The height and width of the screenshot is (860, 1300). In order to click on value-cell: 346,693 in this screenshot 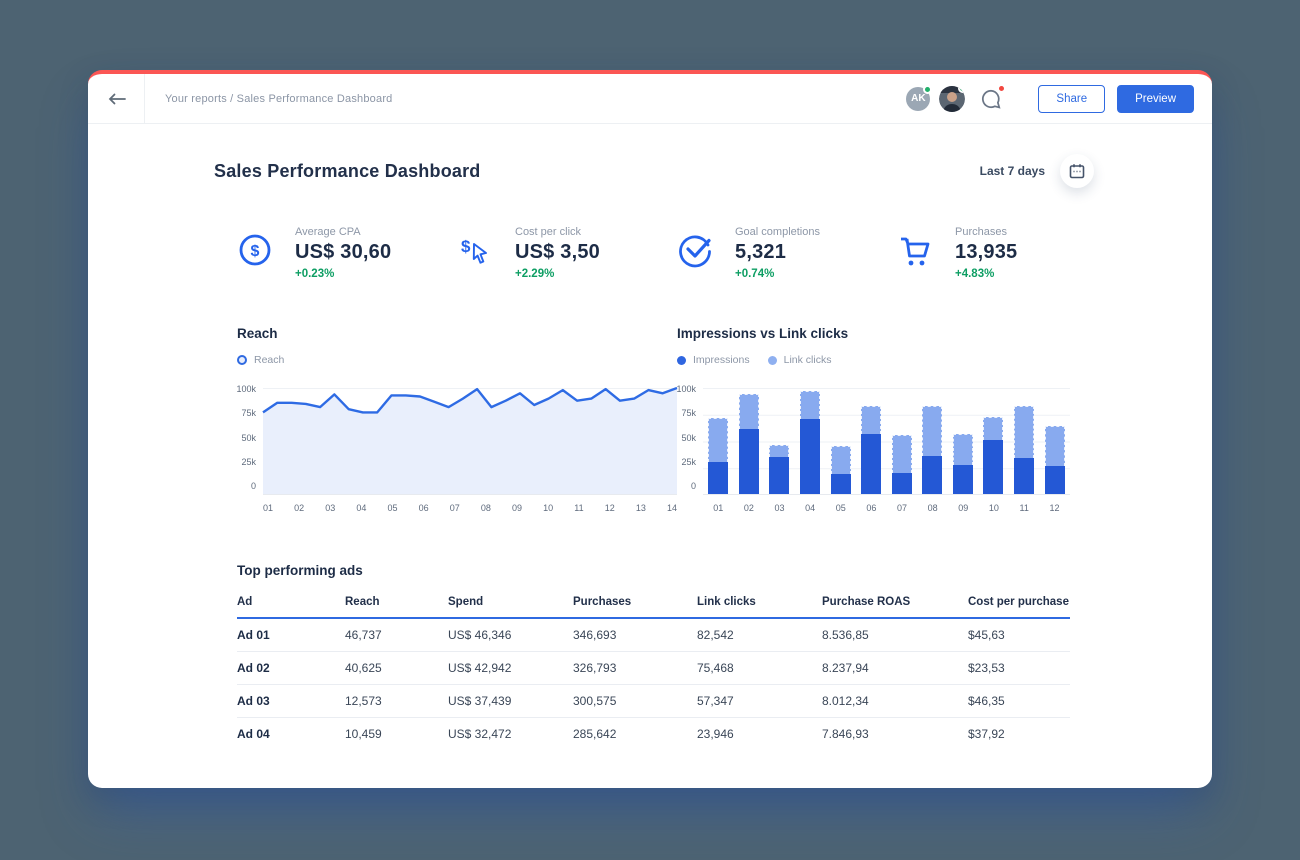, I will do `click(635, 635)`.